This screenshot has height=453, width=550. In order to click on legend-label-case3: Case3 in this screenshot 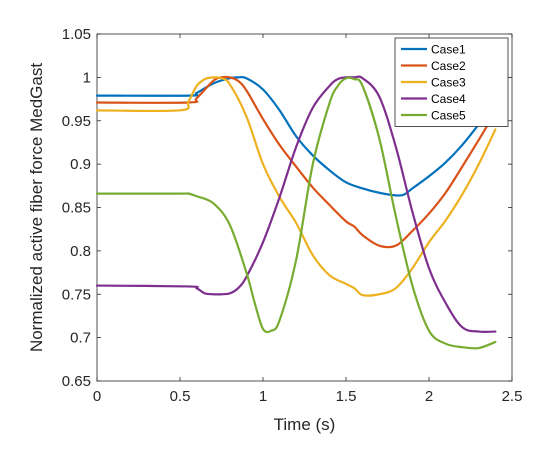, I will do `click(448, 83)`.